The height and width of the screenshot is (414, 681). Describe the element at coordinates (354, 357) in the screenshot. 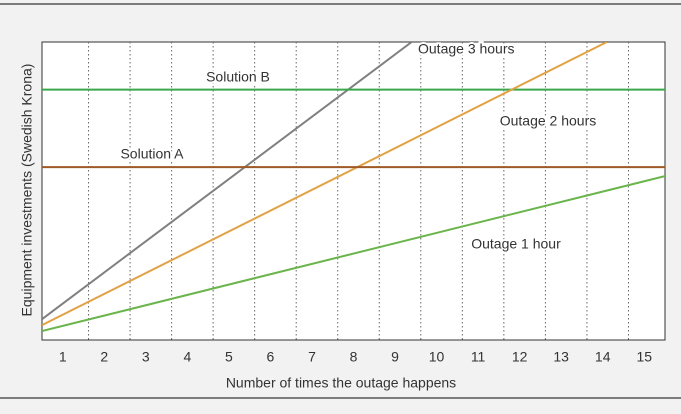

I see `x-tick-label: 8` at that location.